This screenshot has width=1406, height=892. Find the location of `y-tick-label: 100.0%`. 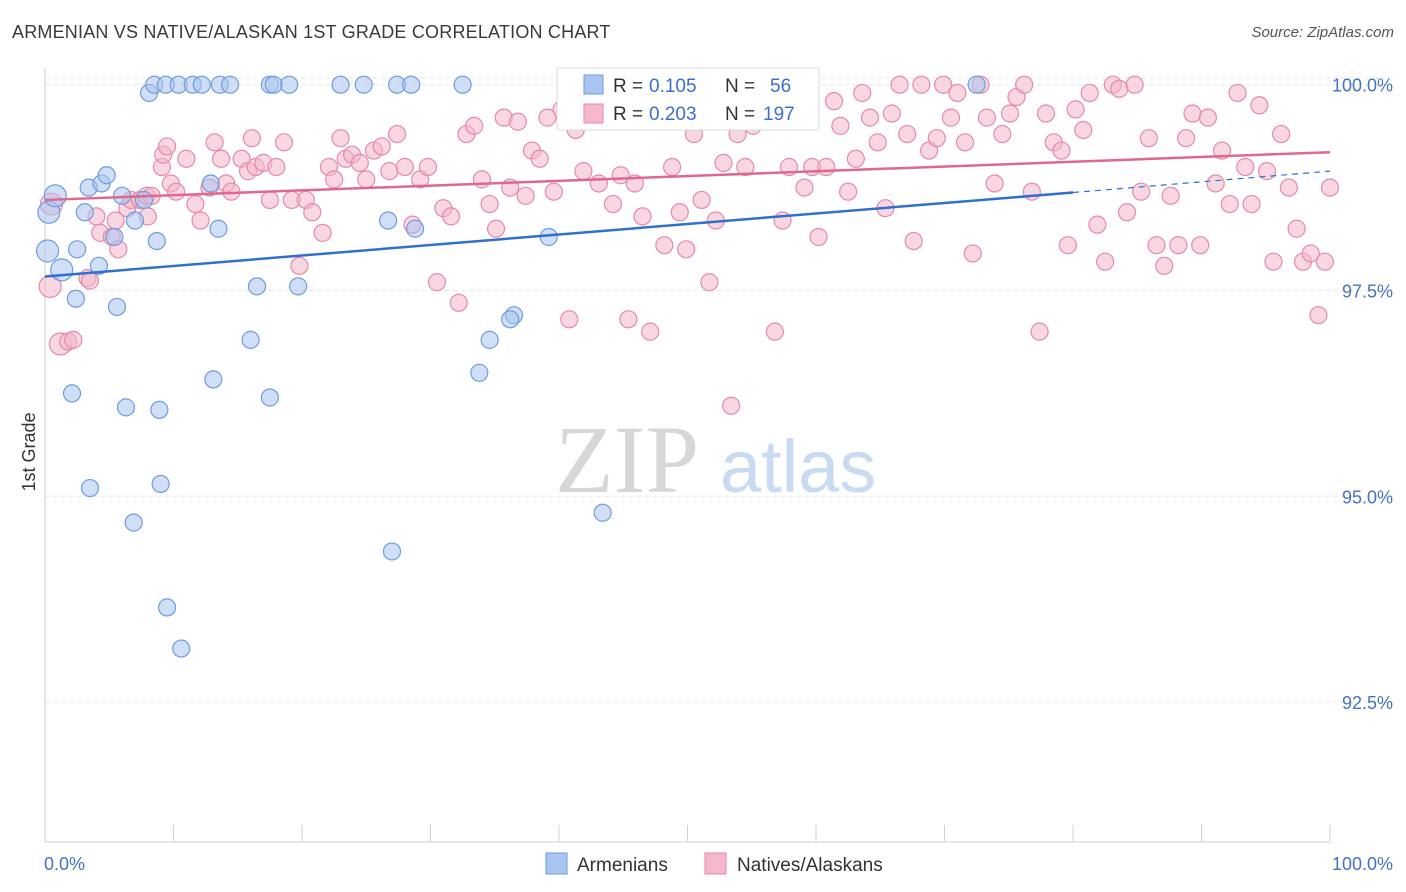

y-tick-label: 100.0% is located at coordinates (1362, 86).